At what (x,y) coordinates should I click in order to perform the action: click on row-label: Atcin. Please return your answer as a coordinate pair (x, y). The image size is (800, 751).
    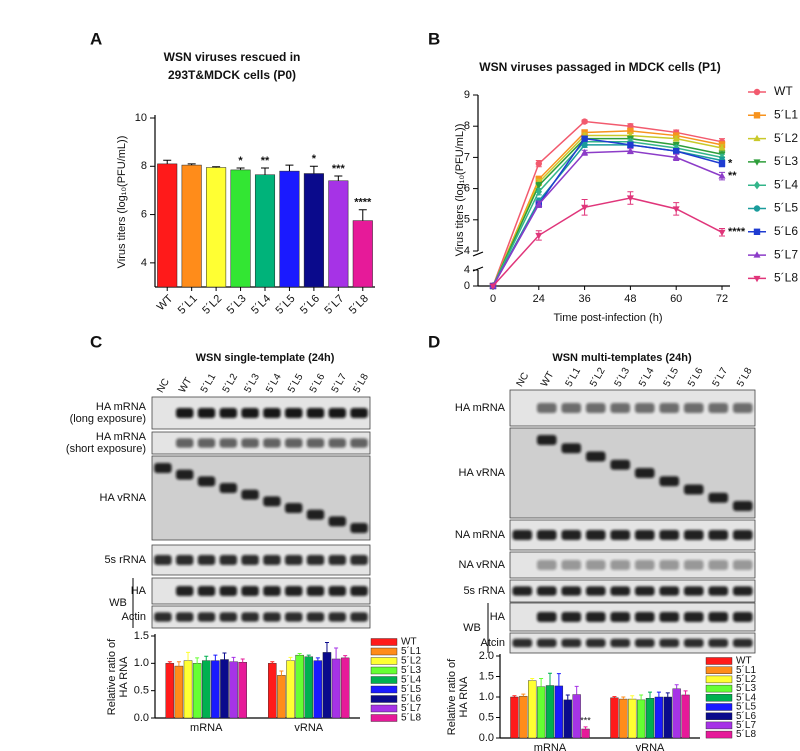
    Looking at the image, I should click on (493, 643).